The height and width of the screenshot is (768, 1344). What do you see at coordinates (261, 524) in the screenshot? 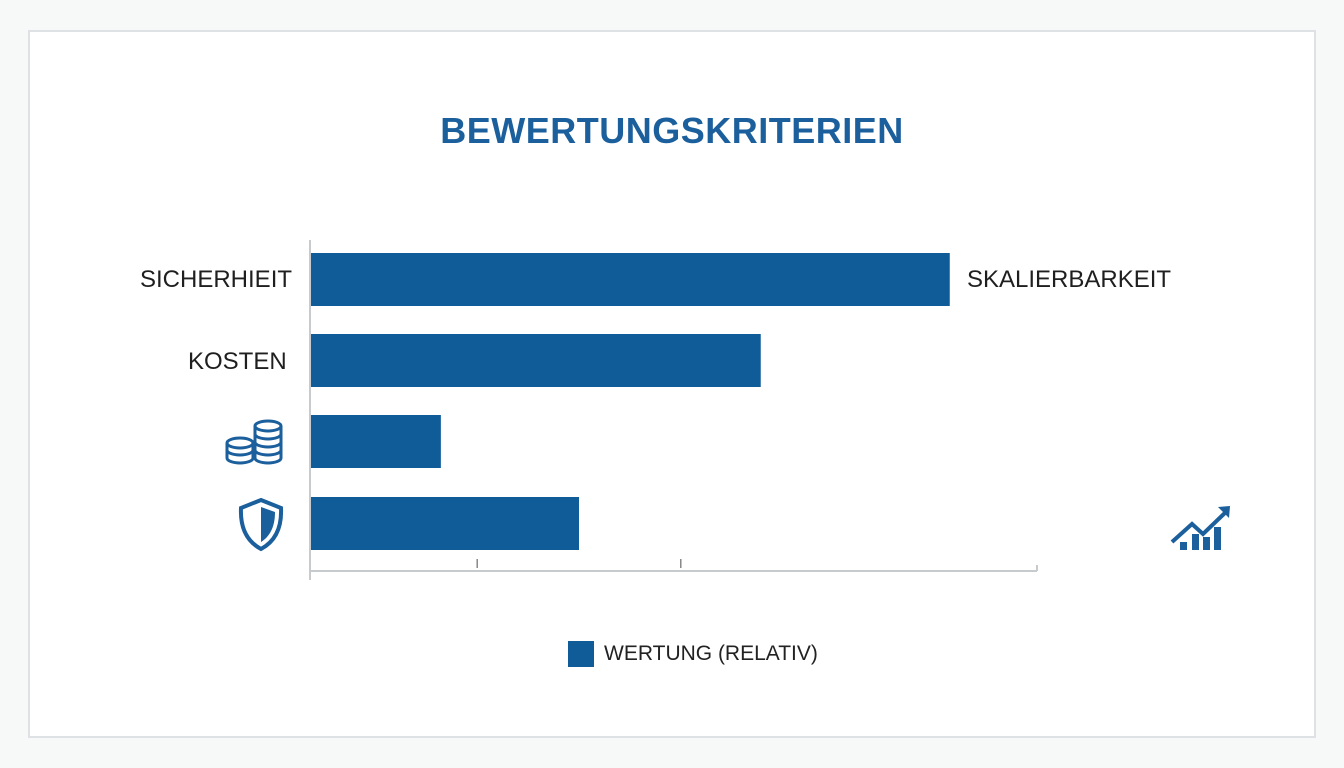
I see `shield-icon` at bounding box center [261, 524].